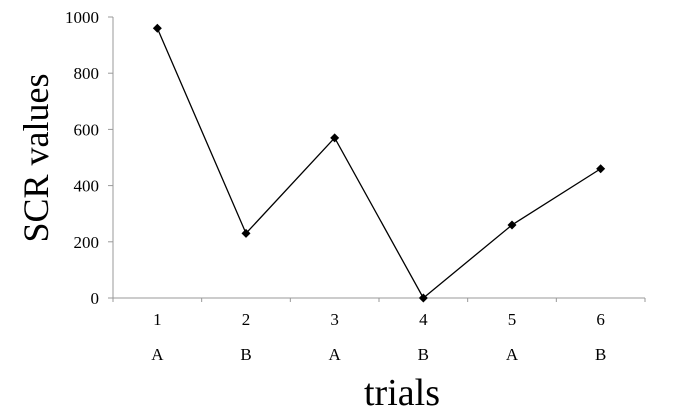 This screenshot has width=680, height=415. What do you see at coordinates (87, 186) in the screenshot?
I see `y-tick-label: 400` at bounding box center [87, 186].